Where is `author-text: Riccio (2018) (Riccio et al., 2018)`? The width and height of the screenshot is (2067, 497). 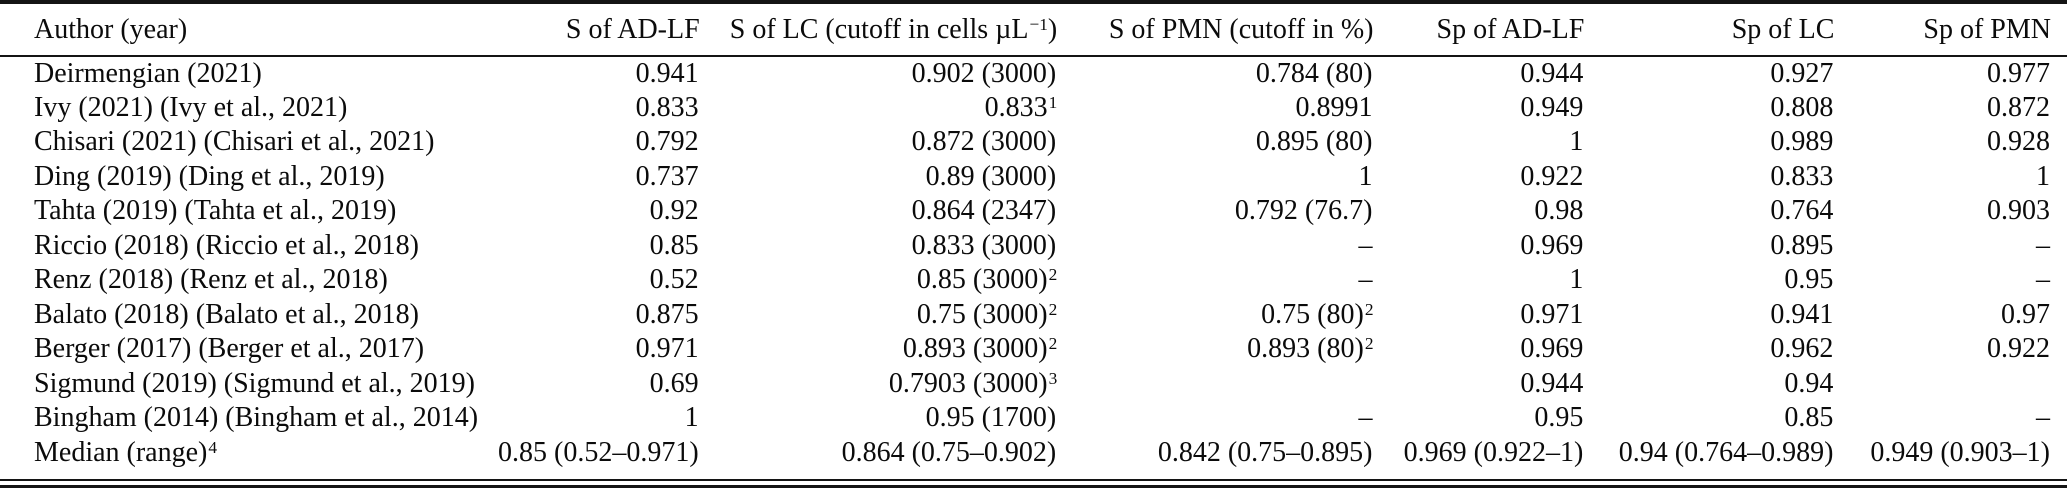 author-text: Riccio (2018) (Riccio et al., 2018) is located at coordinates (226, 245).